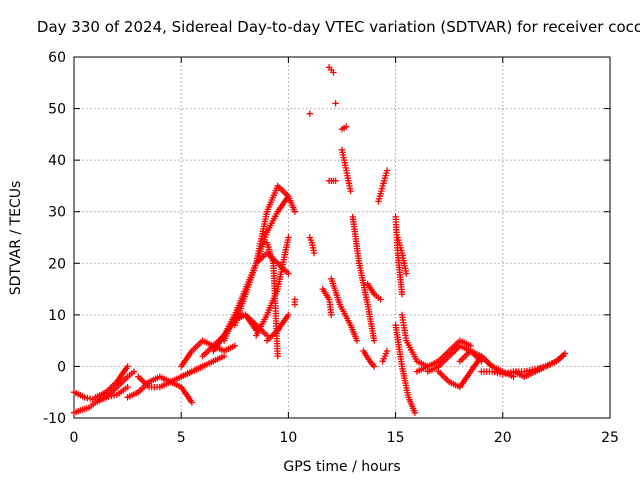 The width and height of the screenshot is (640, 480). What do you see at coordinates (16, 238) in the screenshot?
I see `y-axis-label: SDTVAR / TECUs` at bounding box center [16, 238].